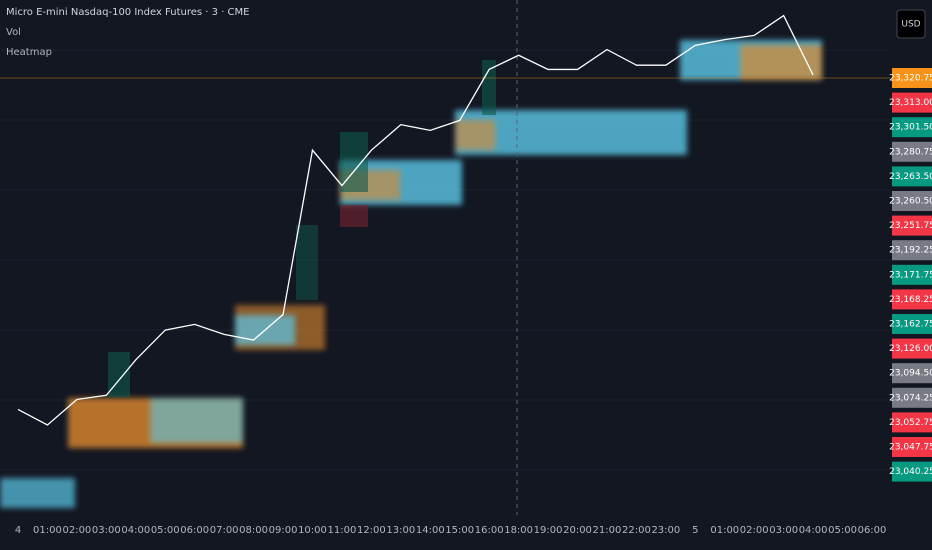 The height and width of the screenshot is (550, 932). Describe the element at coordinates (665, 530) in the screenshot. I see `x-tick-label: 23:00` at that location.